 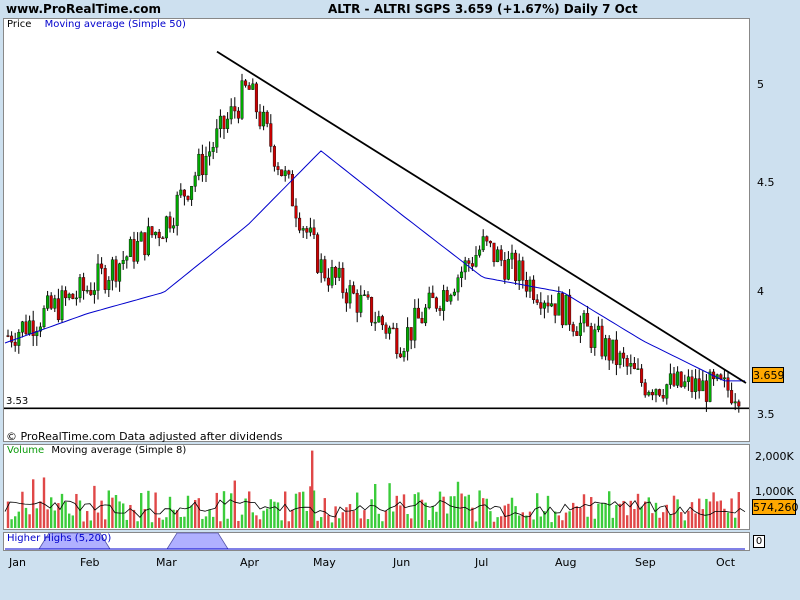 What do you see at coordinates (376, 487) in the screenshot?
I see `volume-panel` at bounding box center [376, 487].